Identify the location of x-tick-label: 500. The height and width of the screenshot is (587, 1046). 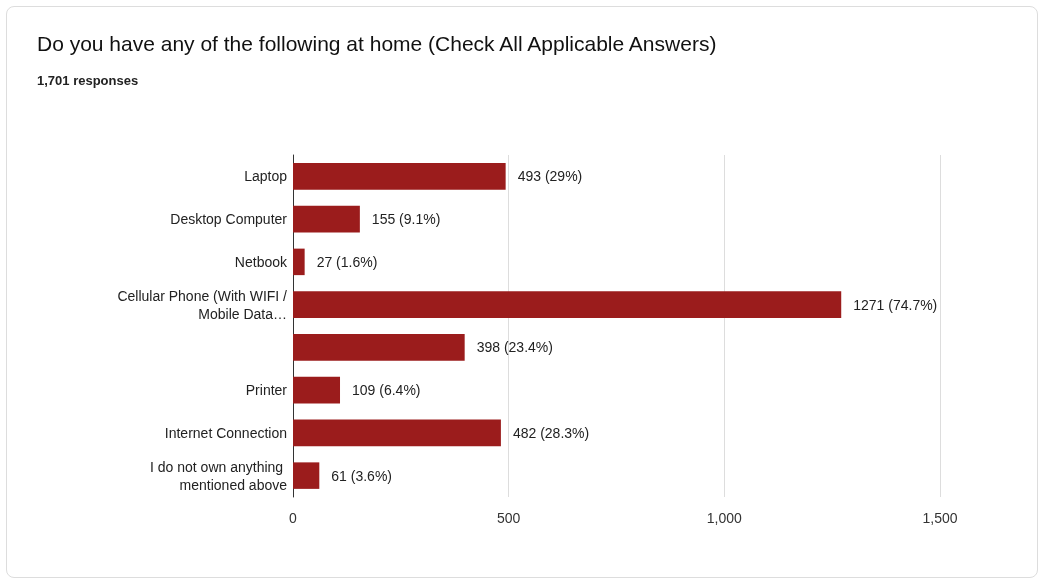
(508, 518).